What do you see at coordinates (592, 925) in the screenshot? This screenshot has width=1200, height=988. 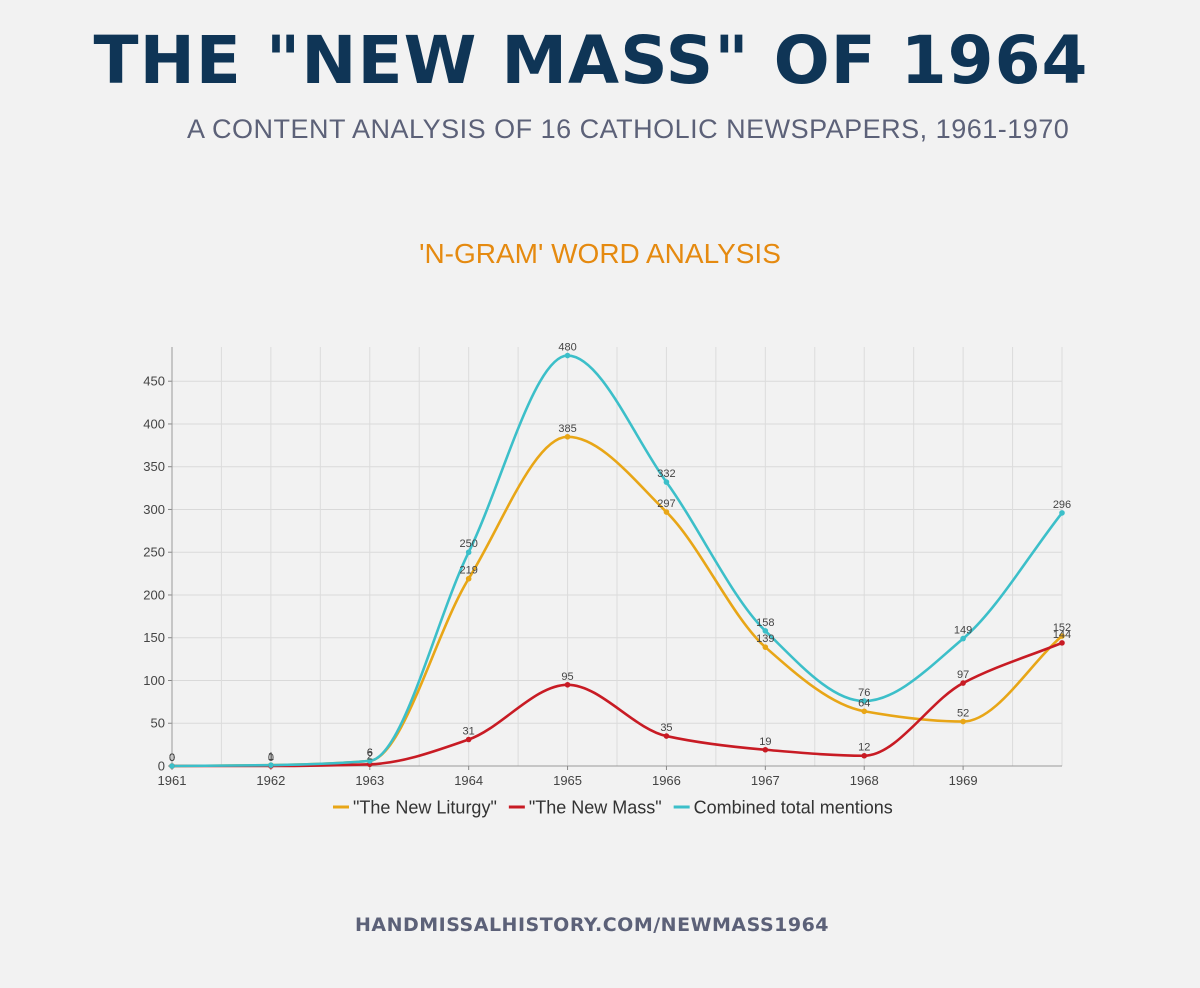 I see `footer-url: HANDMISSALHISTORY.COM/NEWMASS1964` at bounding box center [592, 925].